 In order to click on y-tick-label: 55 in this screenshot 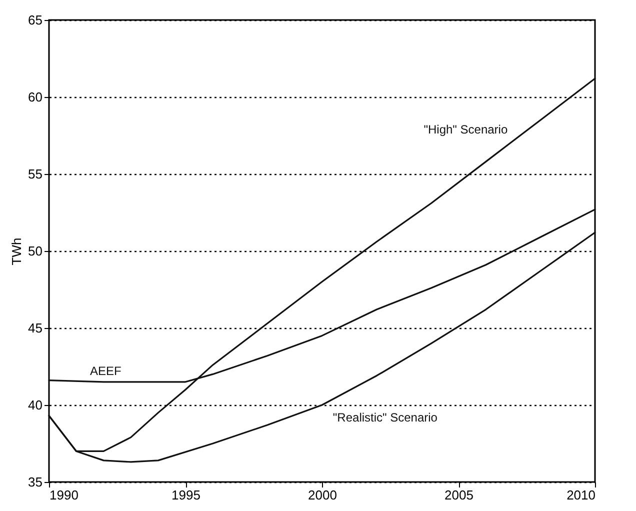, I will do `click(35, 174)`.